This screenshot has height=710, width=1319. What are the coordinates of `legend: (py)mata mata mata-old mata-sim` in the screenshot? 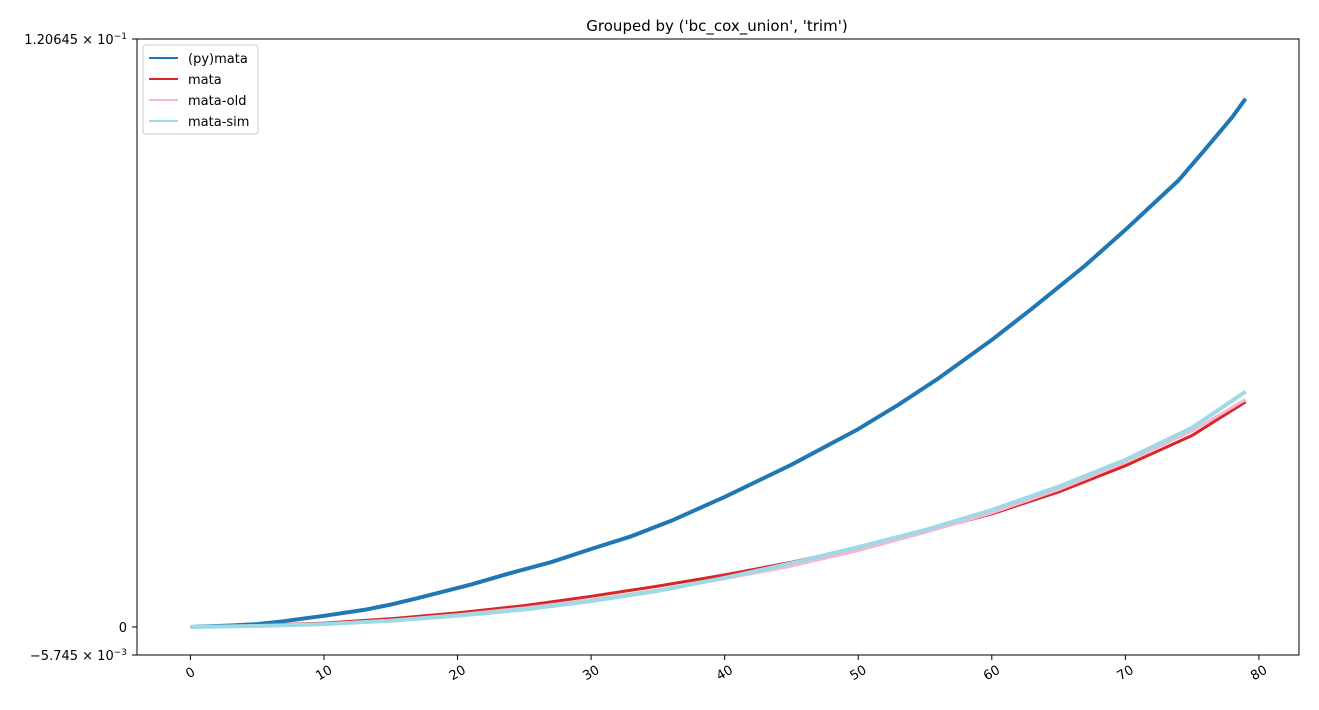 It's located at (200, 89).